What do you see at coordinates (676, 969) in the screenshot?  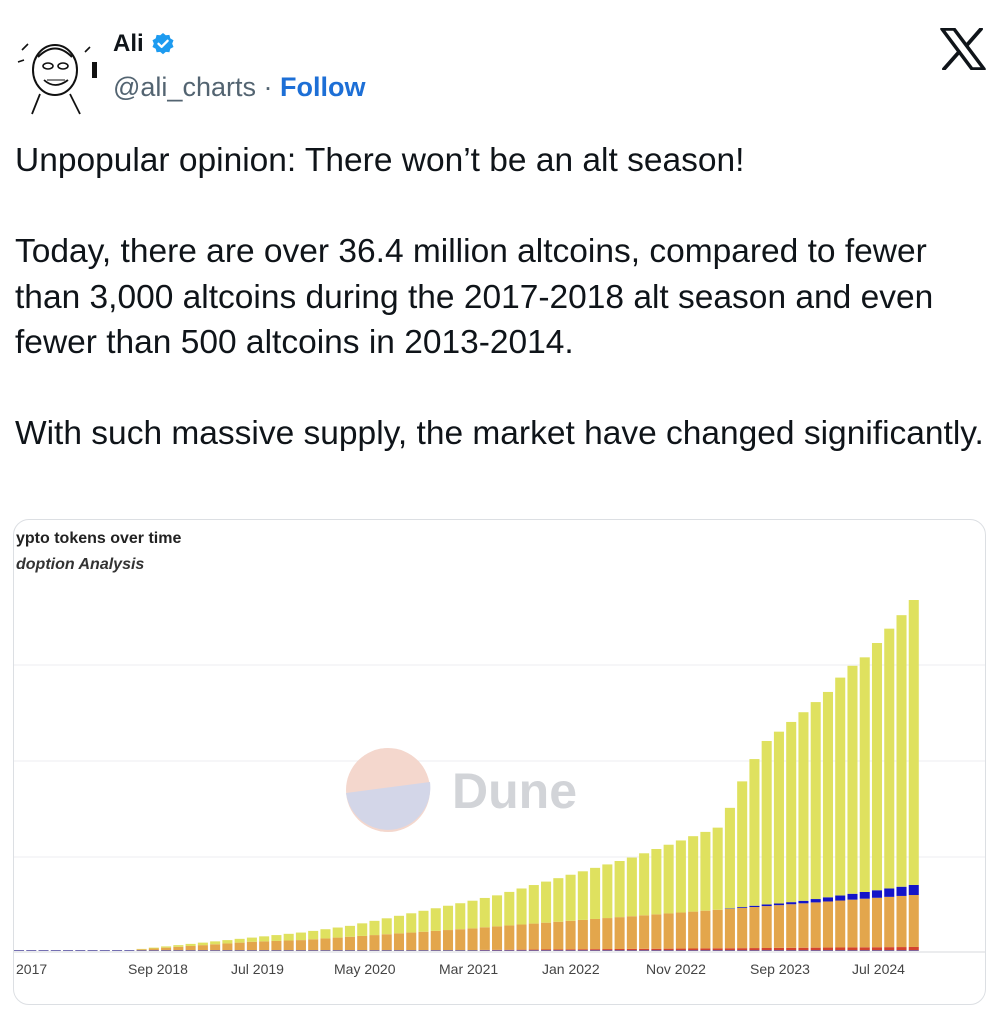 I see `x-tick-label: Nov 2022` at bounding box center [676, 969].